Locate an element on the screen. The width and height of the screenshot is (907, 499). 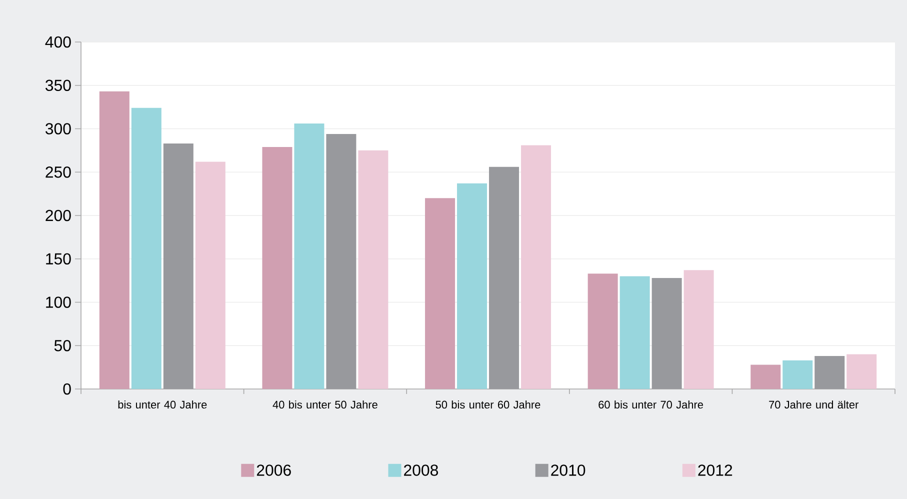
y-tick-label: 250 is located at coordinates (58, 172).